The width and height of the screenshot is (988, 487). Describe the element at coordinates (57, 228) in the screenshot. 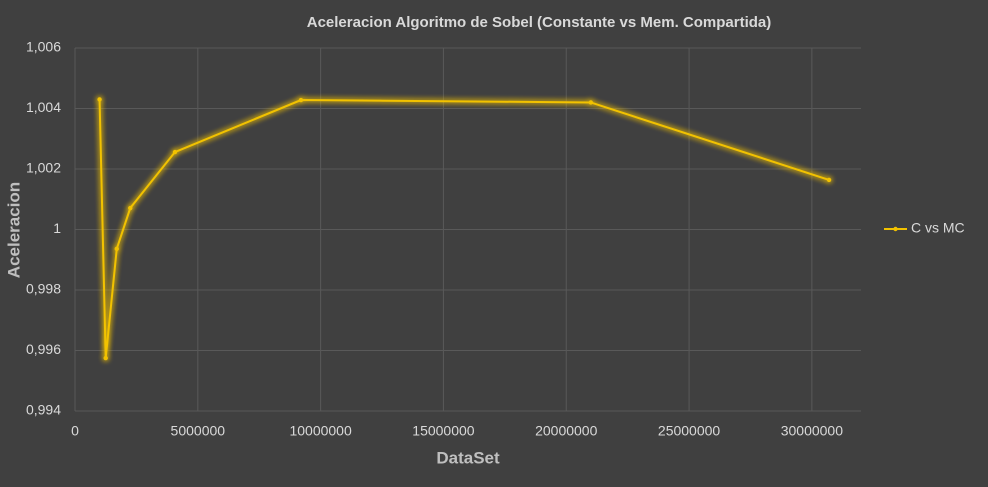

I see `y-tick-label: 1` at that location.